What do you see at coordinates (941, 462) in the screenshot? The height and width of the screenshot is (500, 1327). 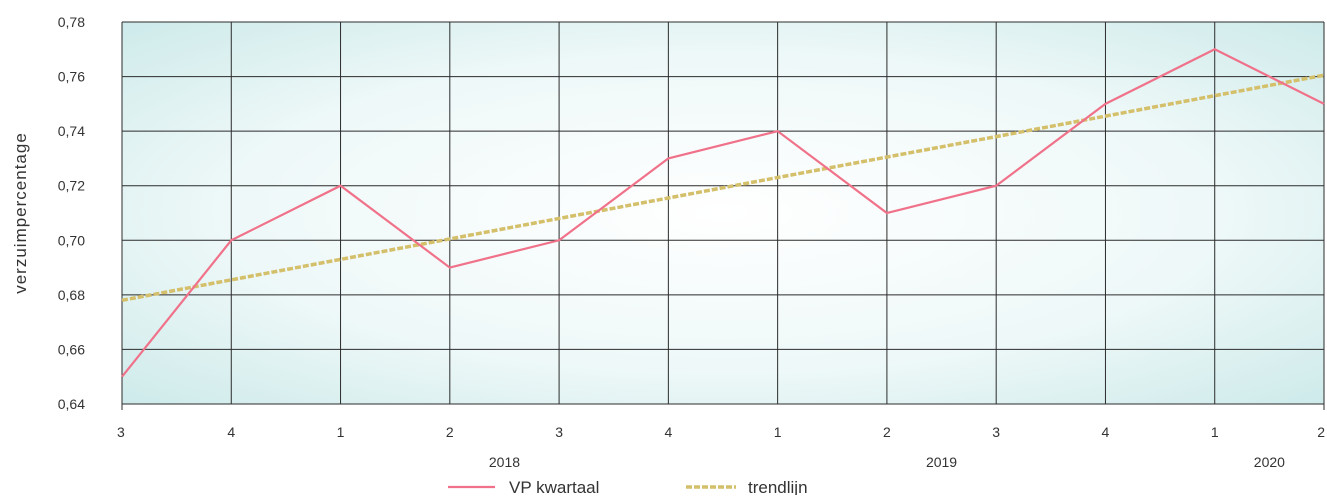 I see `x-year-label: 2019` at bounding box center [941, 462].